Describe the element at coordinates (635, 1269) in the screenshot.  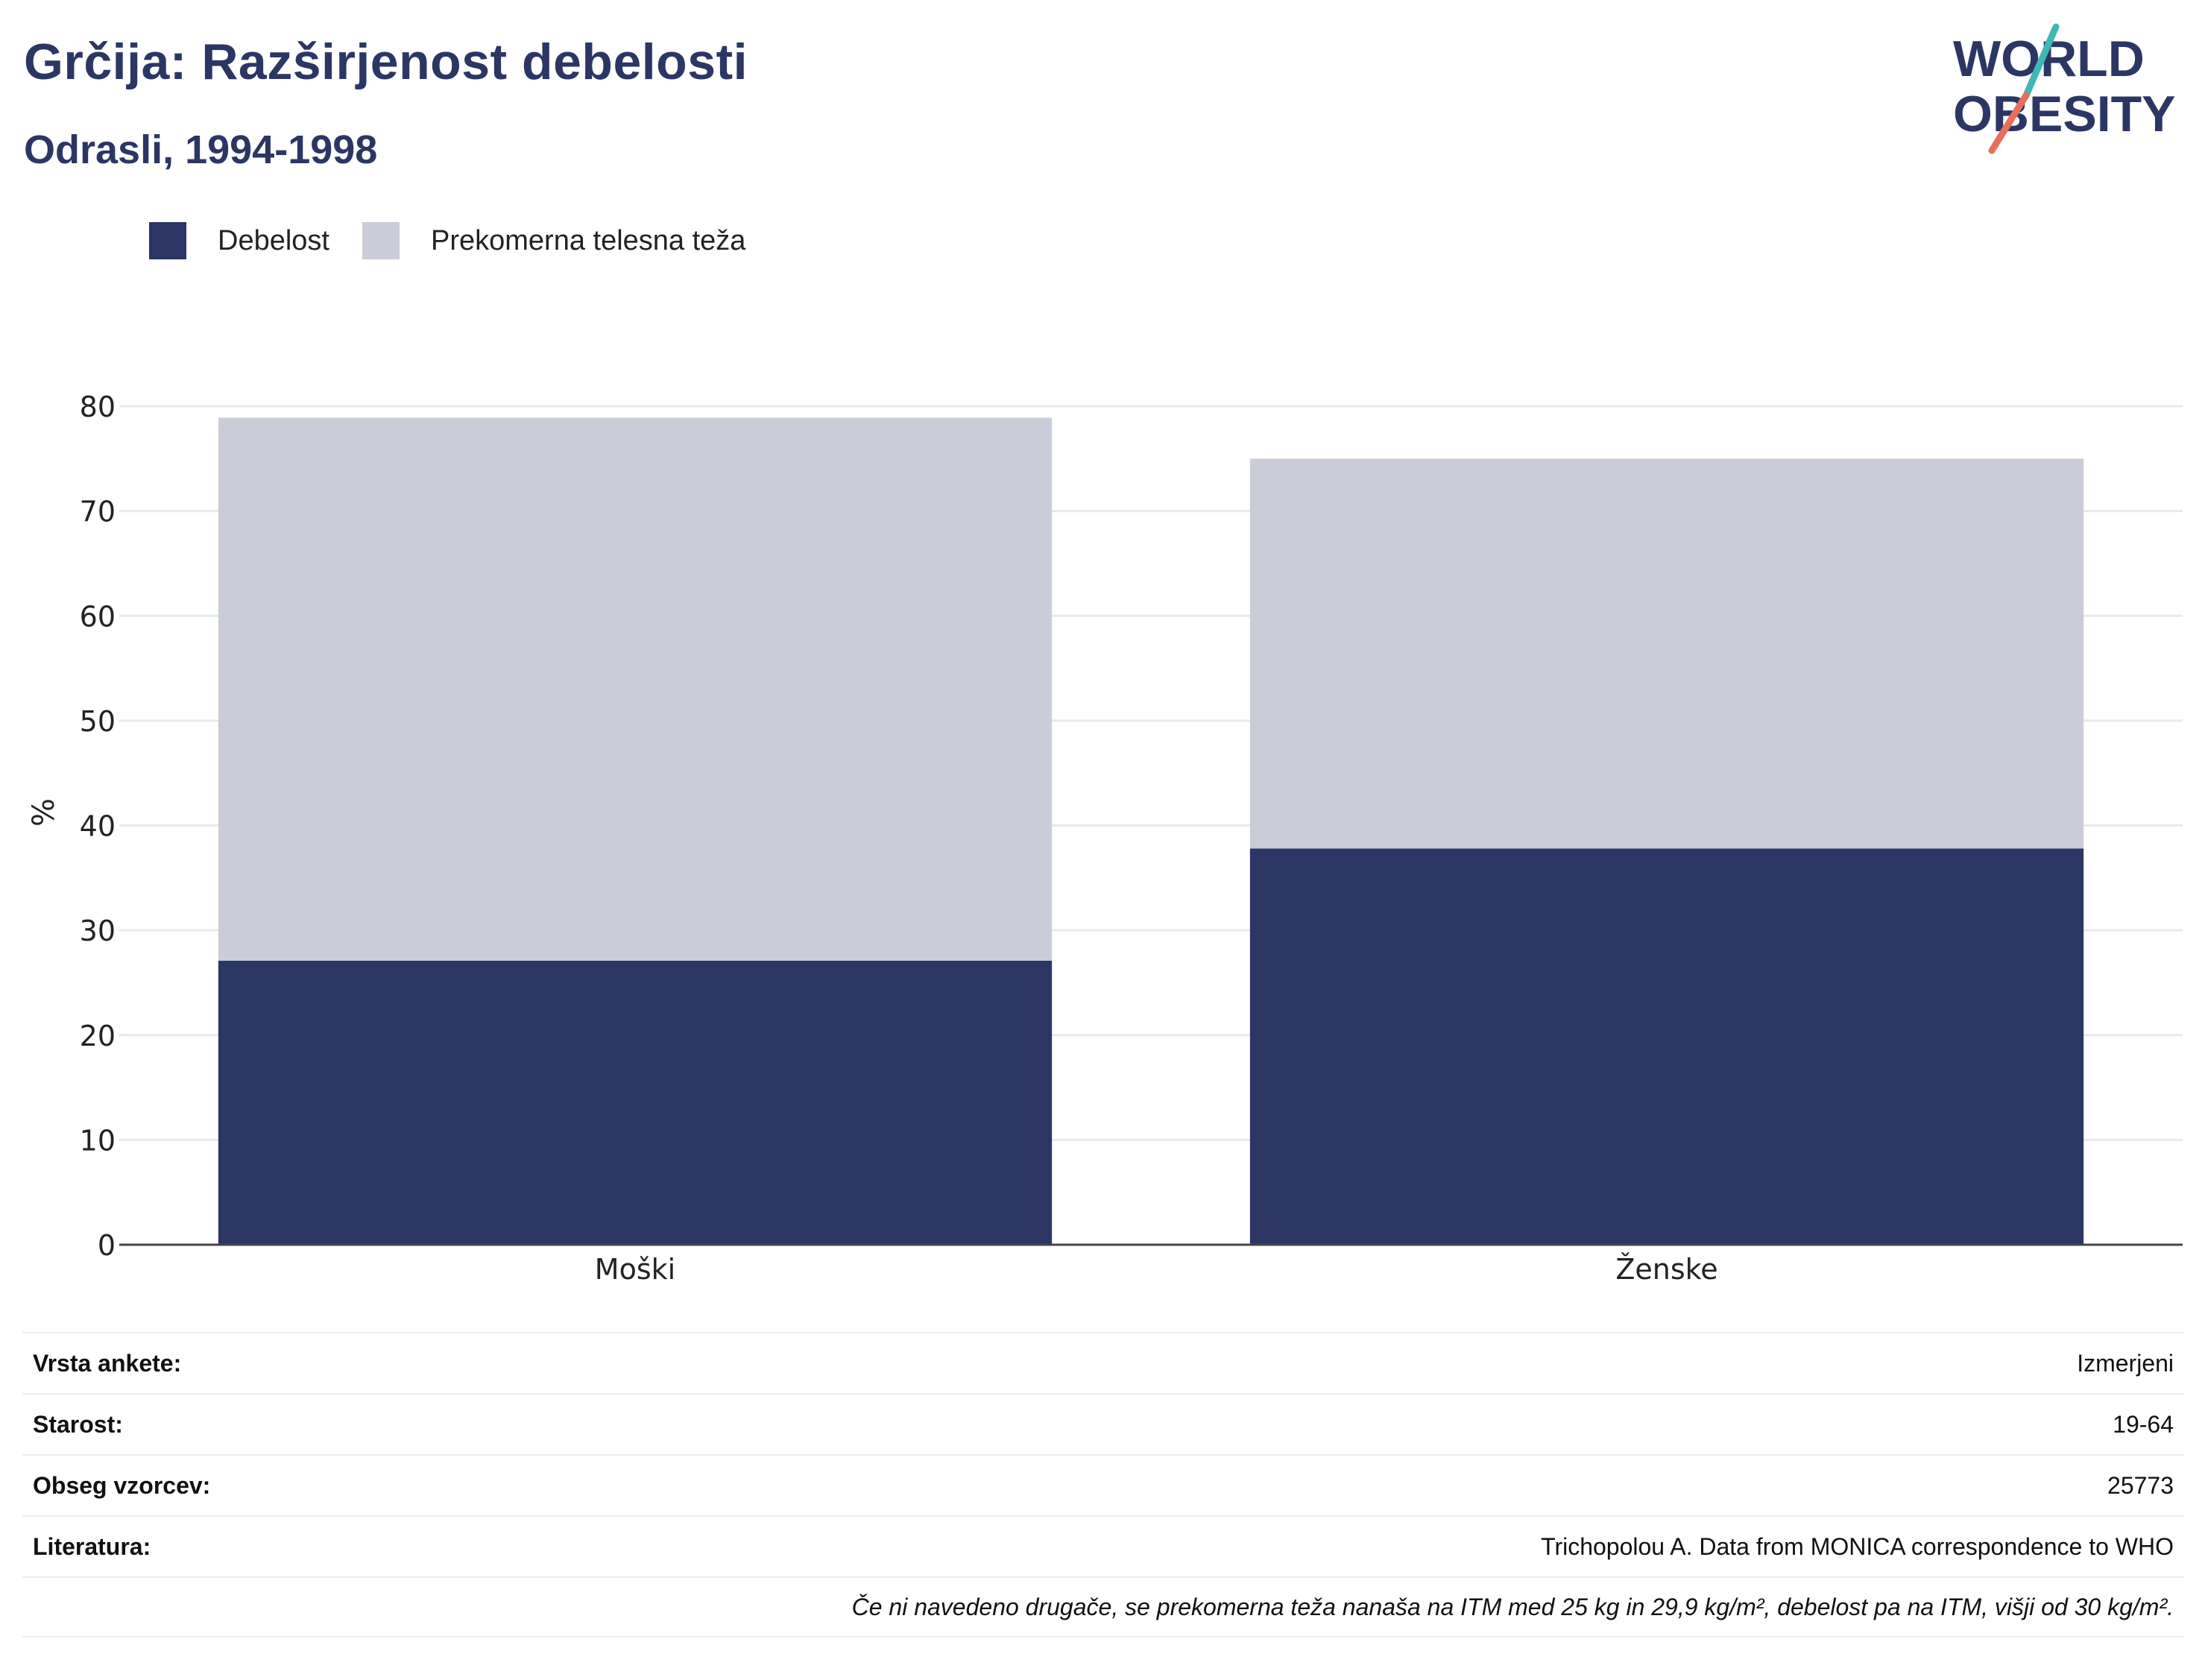
I see `x-tick-label: Moški` at that location.